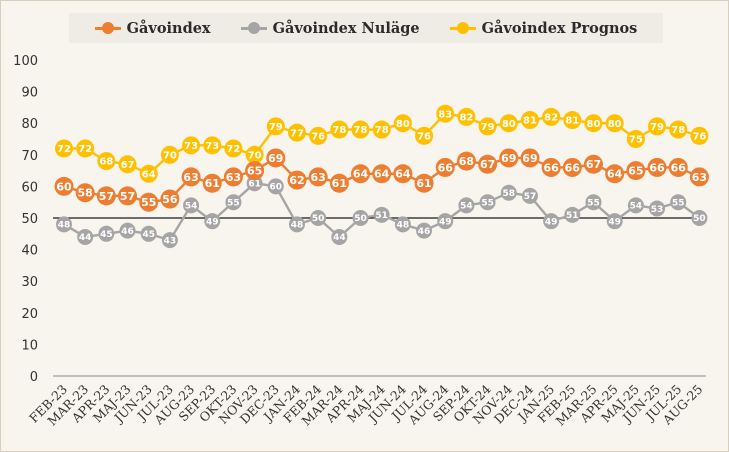  I want to click on y-tick-label: 10, so click(29, 345).